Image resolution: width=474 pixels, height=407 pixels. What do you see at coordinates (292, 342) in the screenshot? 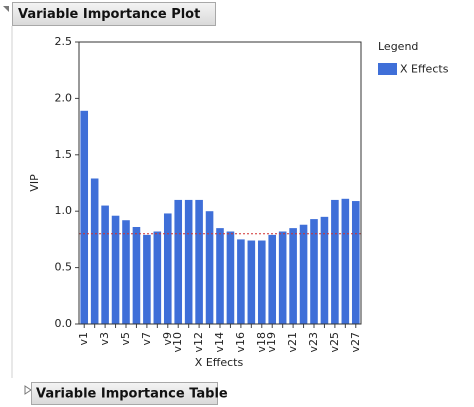
I see `x-tick-label: v21` at bounding box center [292, 342].